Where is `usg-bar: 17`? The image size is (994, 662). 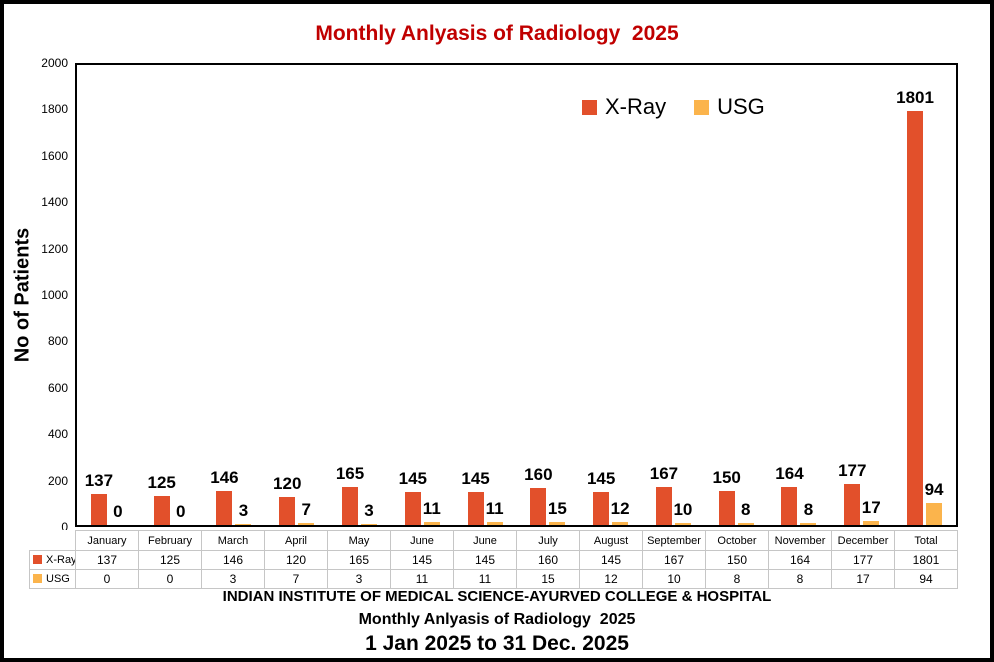
usg-bar: 17 is located at coordinates (871, 512).